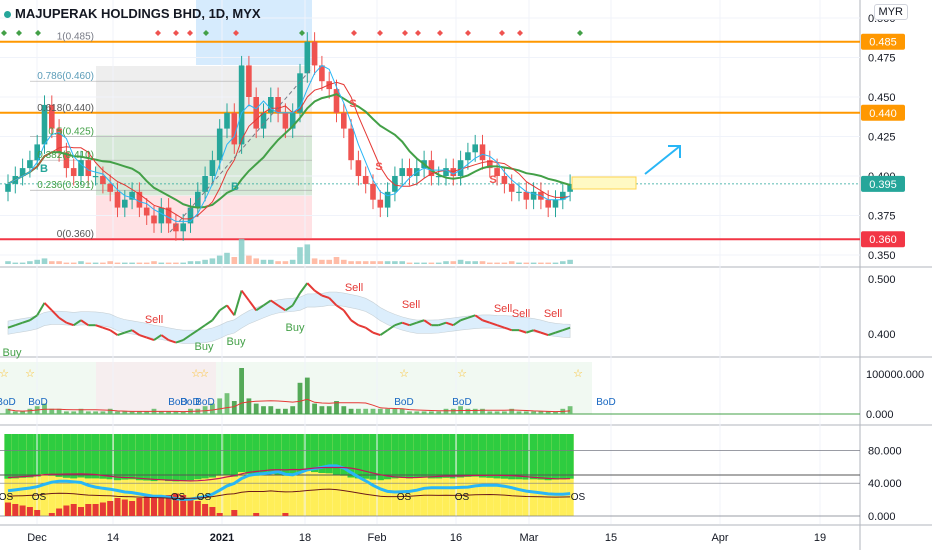 Image resolution: width=932 pixels, height=550 pixels. I want to click on time-tick-label: 19, so click(820, 538).